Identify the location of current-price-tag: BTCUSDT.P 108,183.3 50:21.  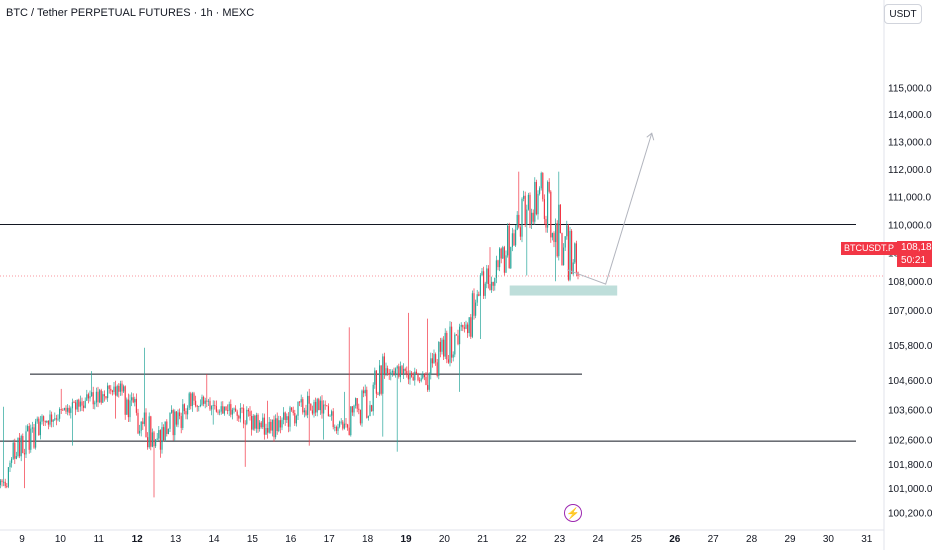
(886, 254).